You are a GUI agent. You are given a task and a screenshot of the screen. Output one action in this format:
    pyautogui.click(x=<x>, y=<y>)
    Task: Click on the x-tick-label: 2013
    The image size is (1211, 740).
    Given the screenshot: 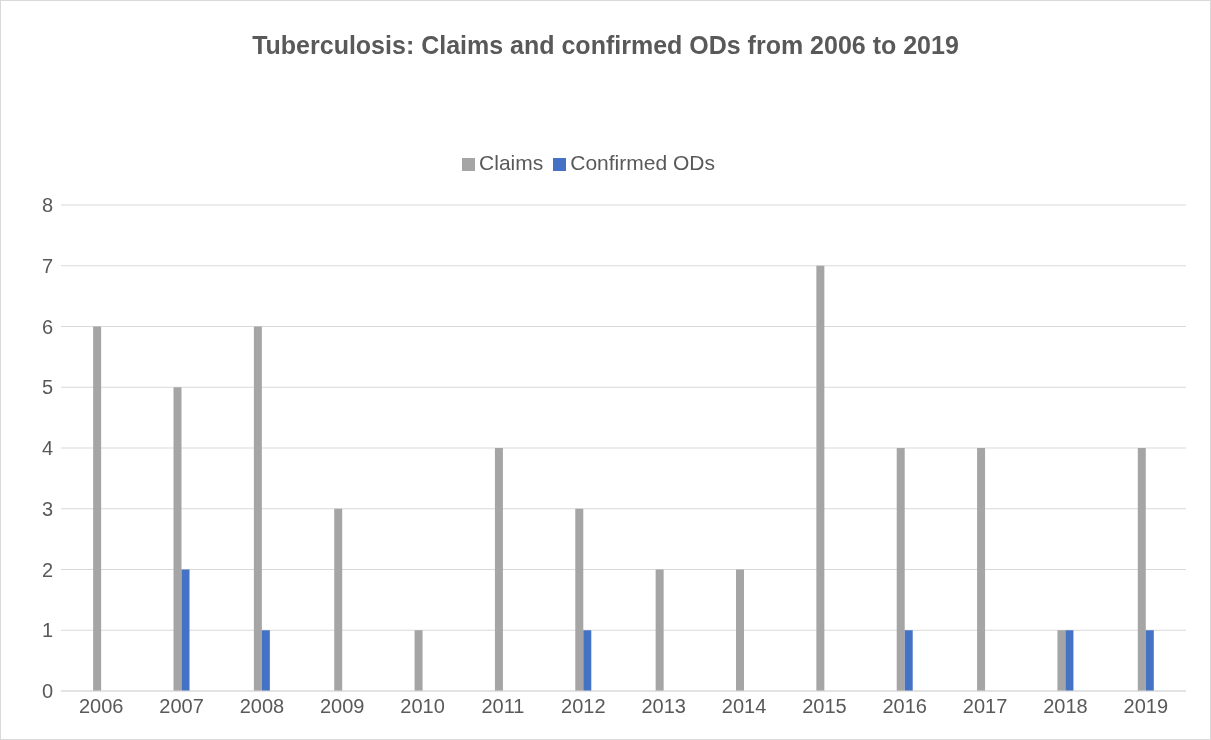 What is the action you would take?
    pyautogui.click(x=663, y=706)
    